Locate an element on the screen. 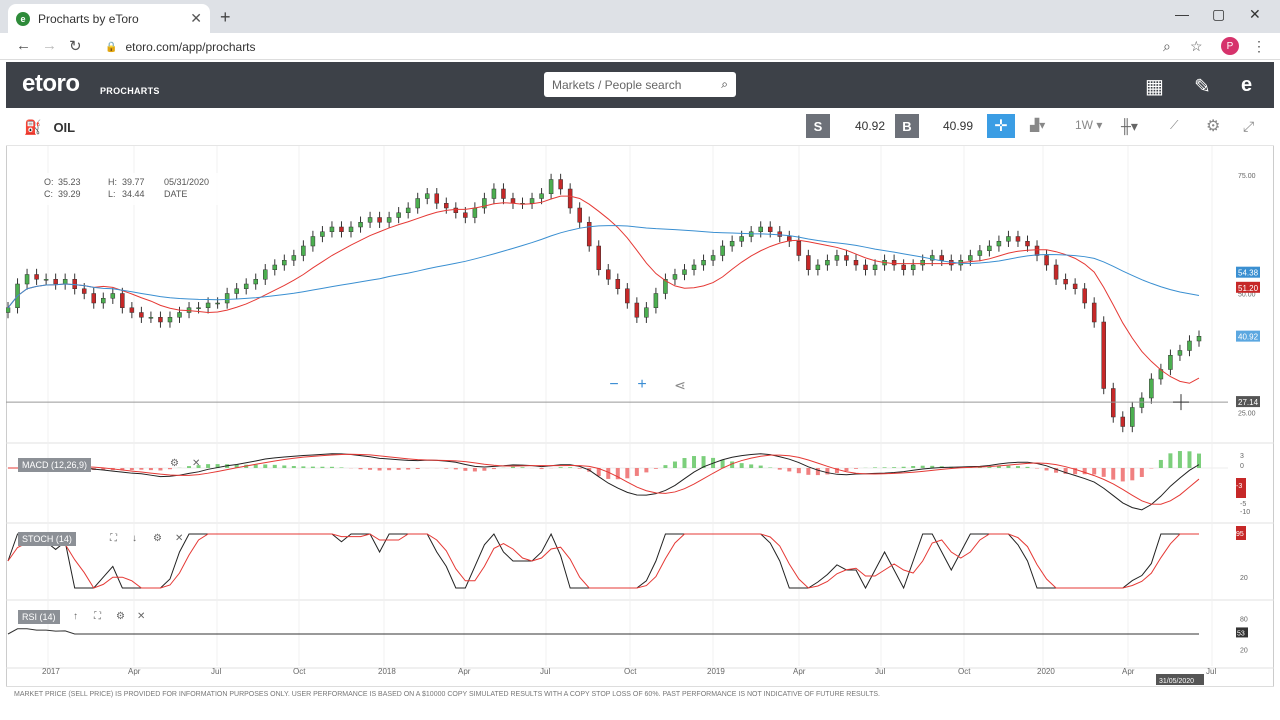 The height and width of the screenshot is (720, 1280). rsi-move-up-icon: ↑ is located at coordinates (75, 616).